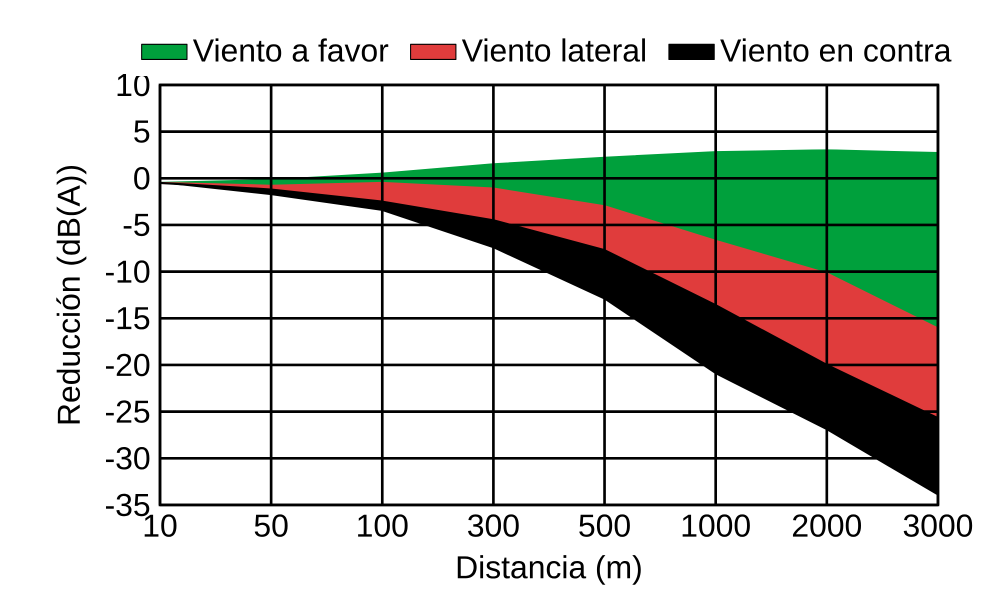  I want to click on x-tick-label: 50, so click(271, 525).